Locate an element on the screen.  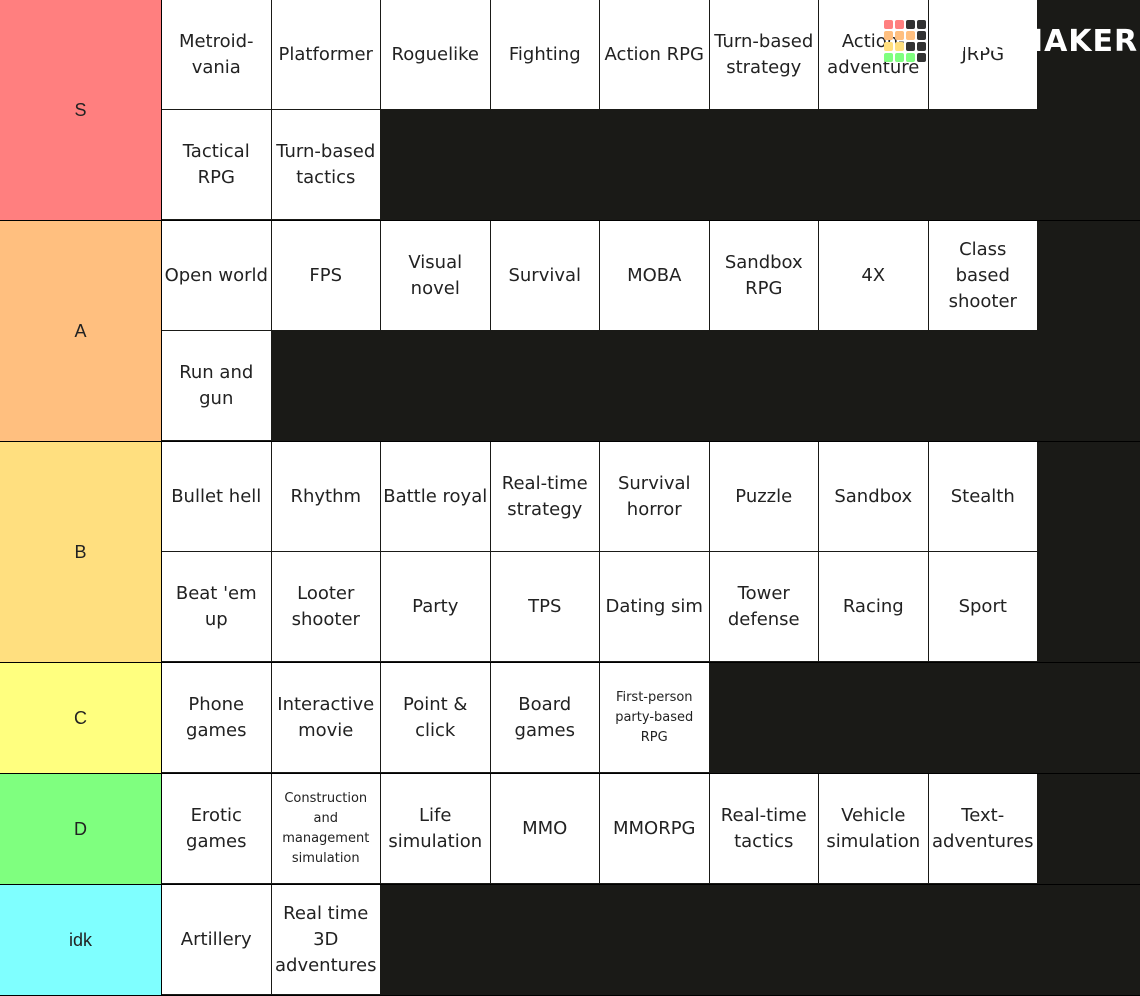
tier-item: Open world is located at coordinates (216, 275).